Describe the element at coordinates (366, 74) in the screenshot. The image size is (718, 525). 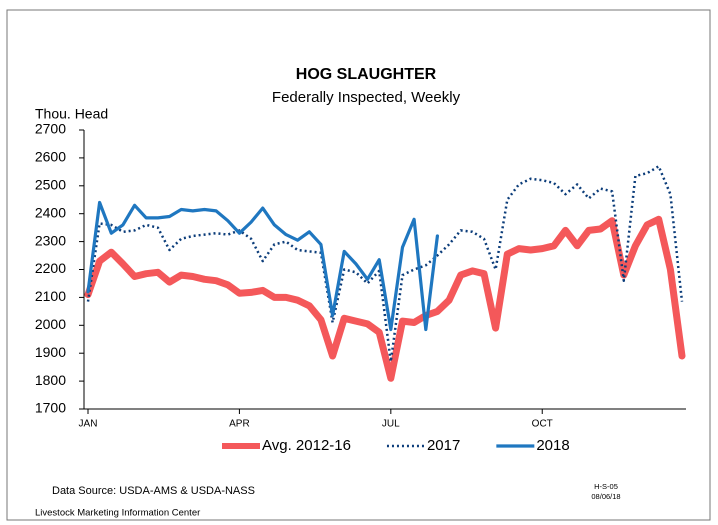
I see `chart-title: HOG SLAUGHTER` at that location.